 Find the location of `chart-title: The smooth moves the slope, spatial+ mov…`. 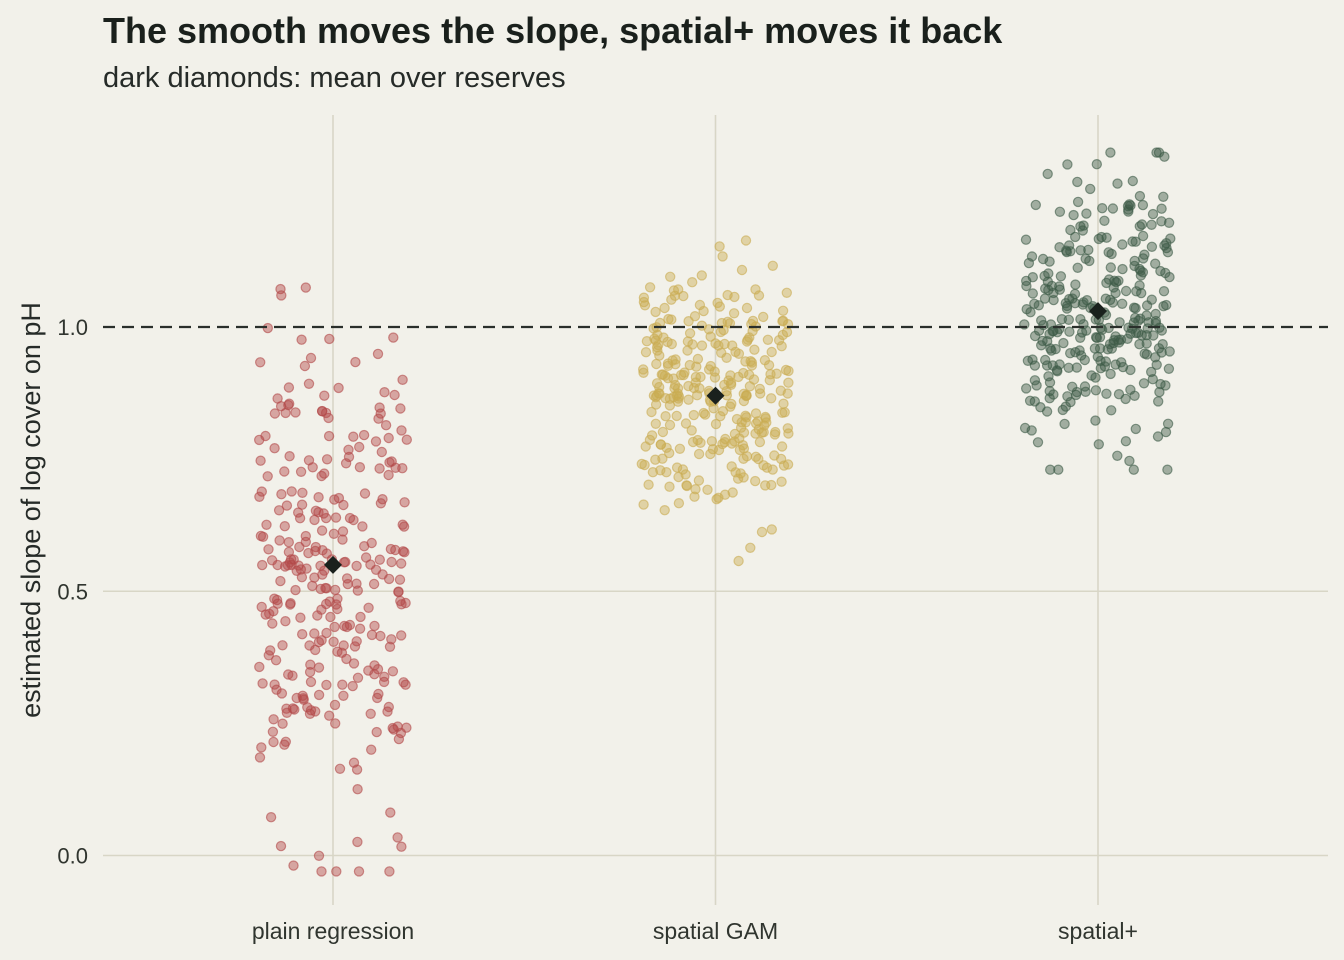

chart-title: The smooth moves the slope, spatial+ mov… is located at coordinates (553, 30).